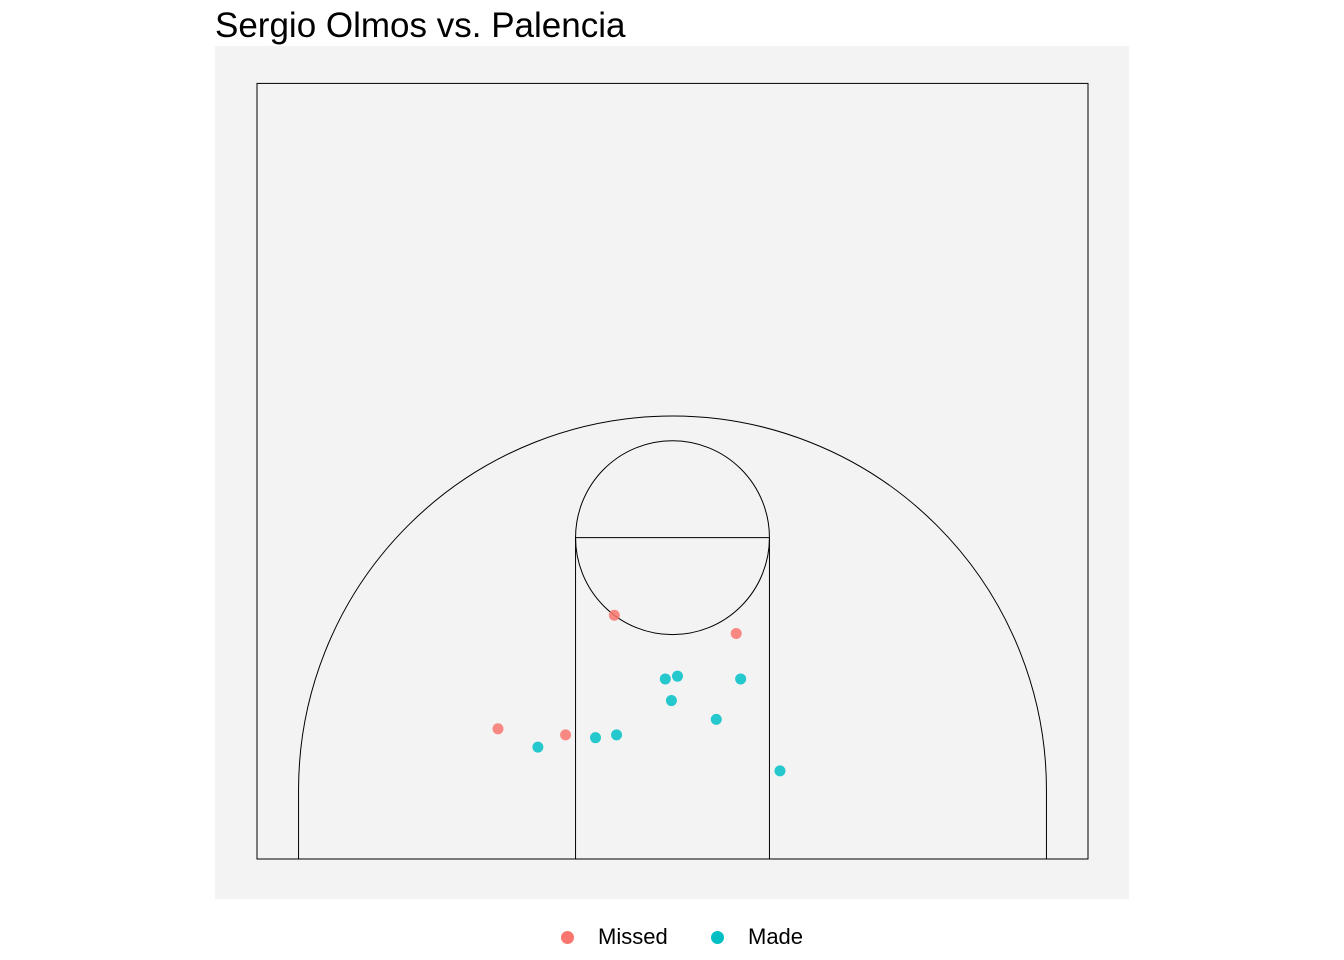 This screenshot has height=960, width=1344. I want to click on legend-label-missed: Missed, so click(633, 936).